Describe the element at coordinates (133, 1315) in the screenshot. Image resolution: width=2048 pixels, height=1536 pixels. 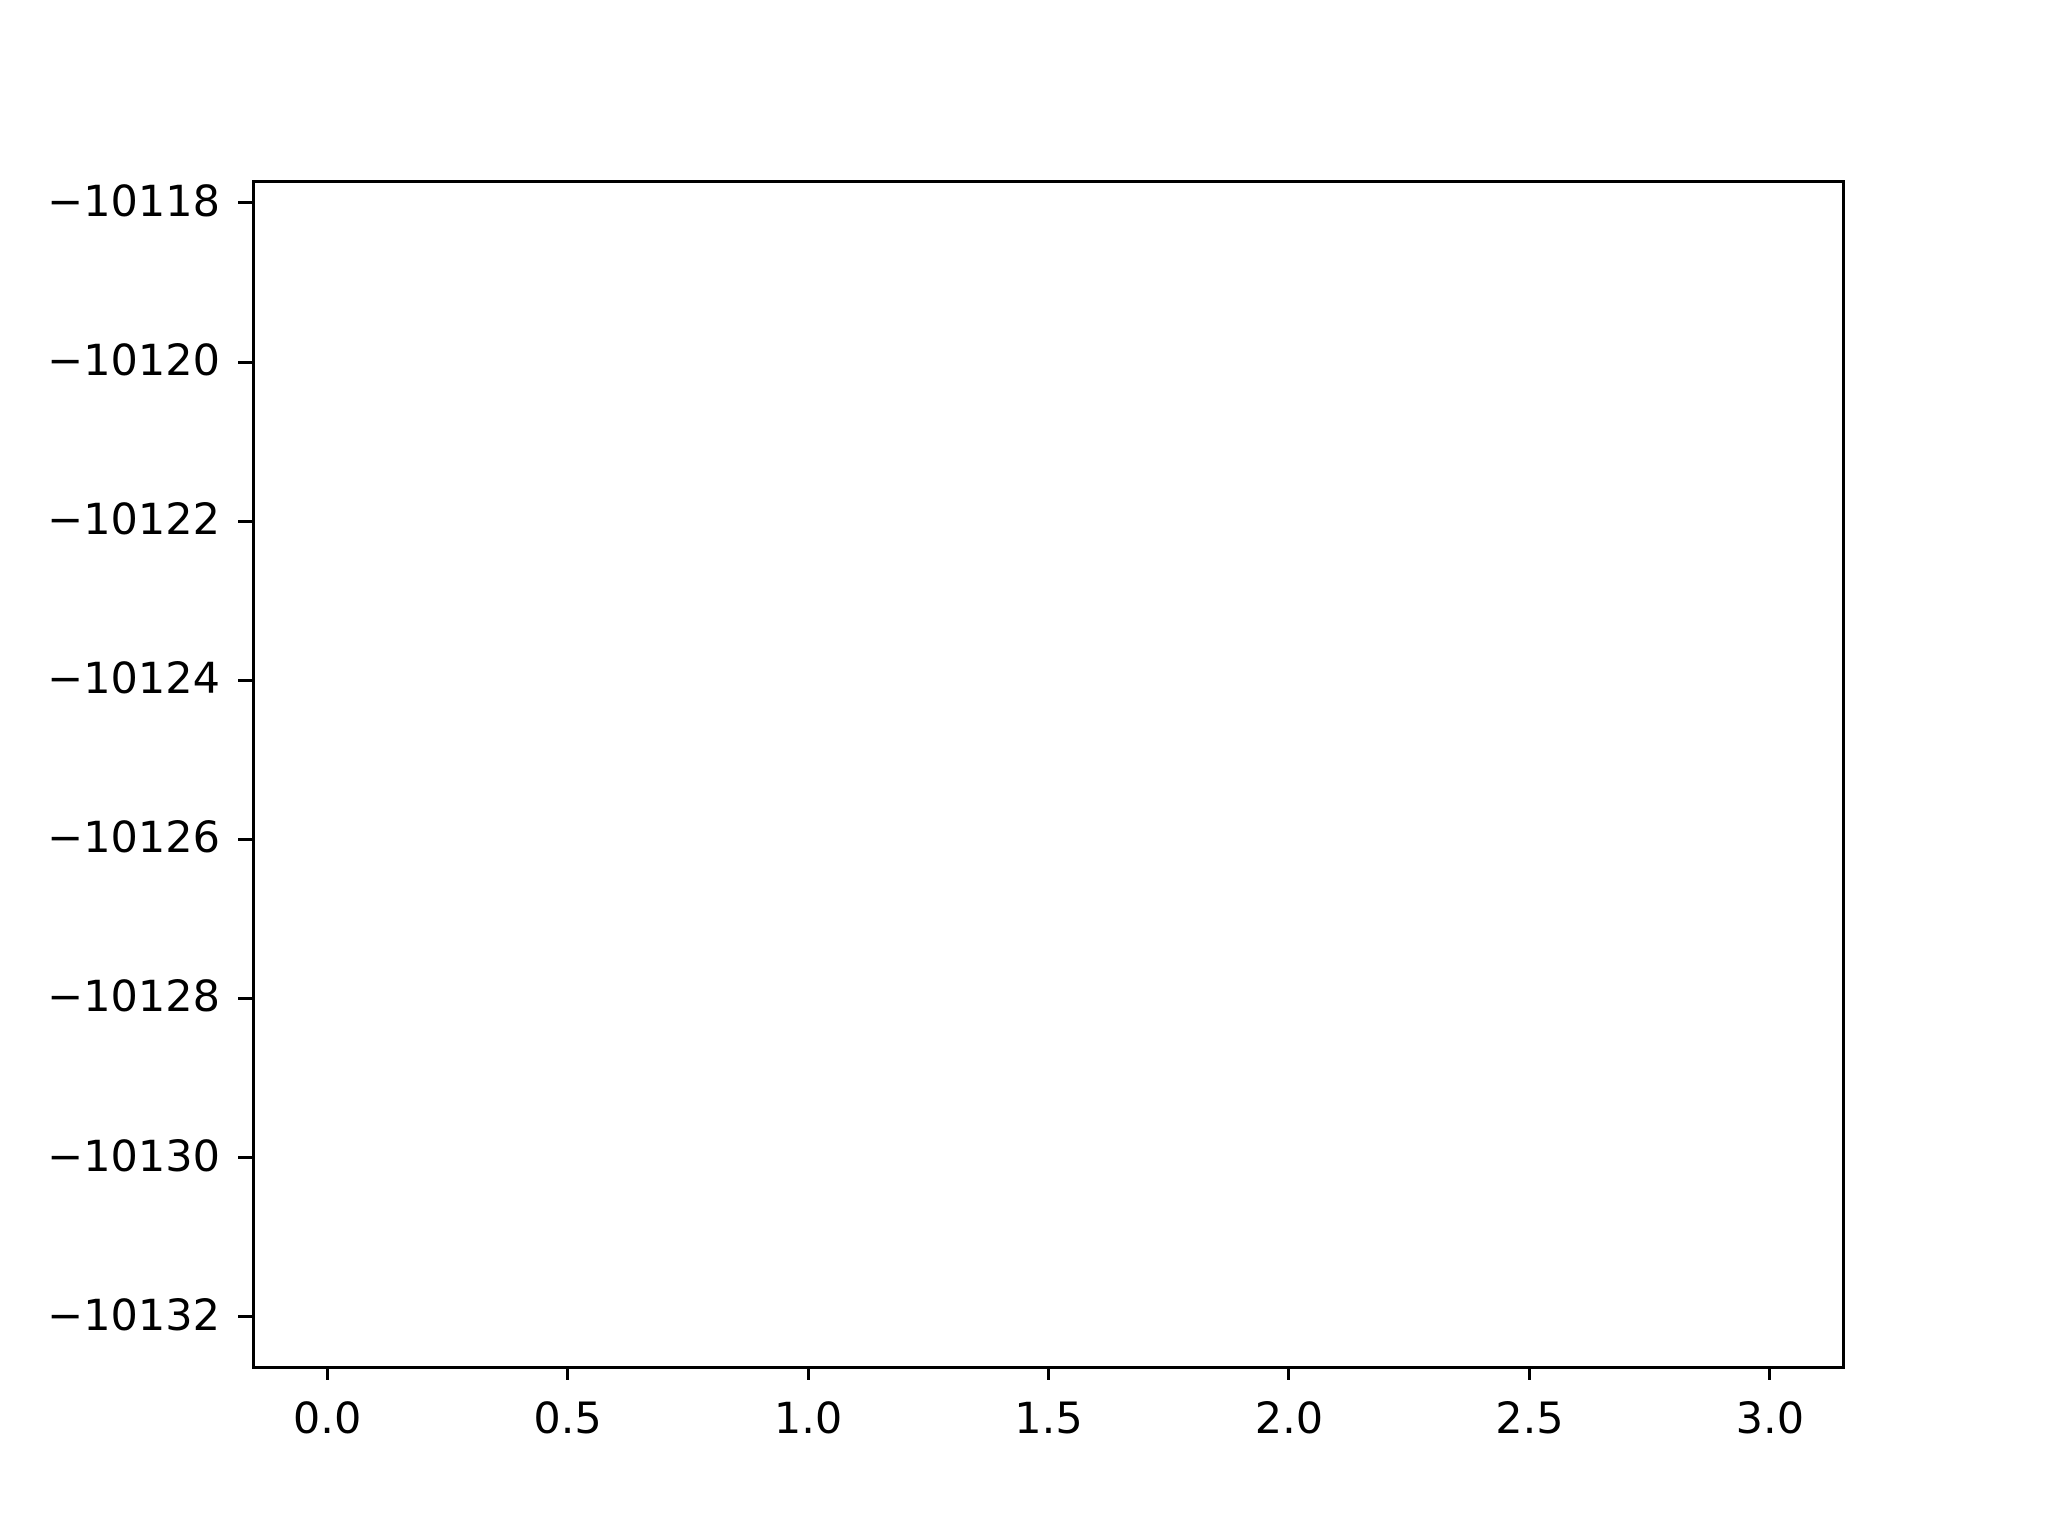
I see `y-tick-label: −10132` at that location.